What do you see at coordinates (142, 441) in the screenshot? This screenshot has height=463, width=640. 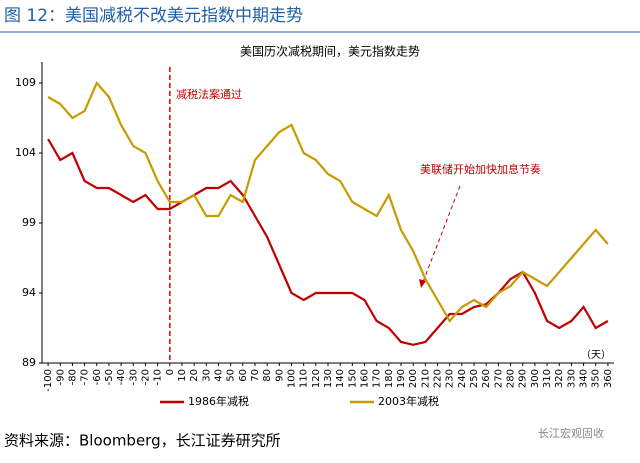 I see `source: 资料来源：Bloomberg，长江证券研究所` at bounding box center [142, 441].